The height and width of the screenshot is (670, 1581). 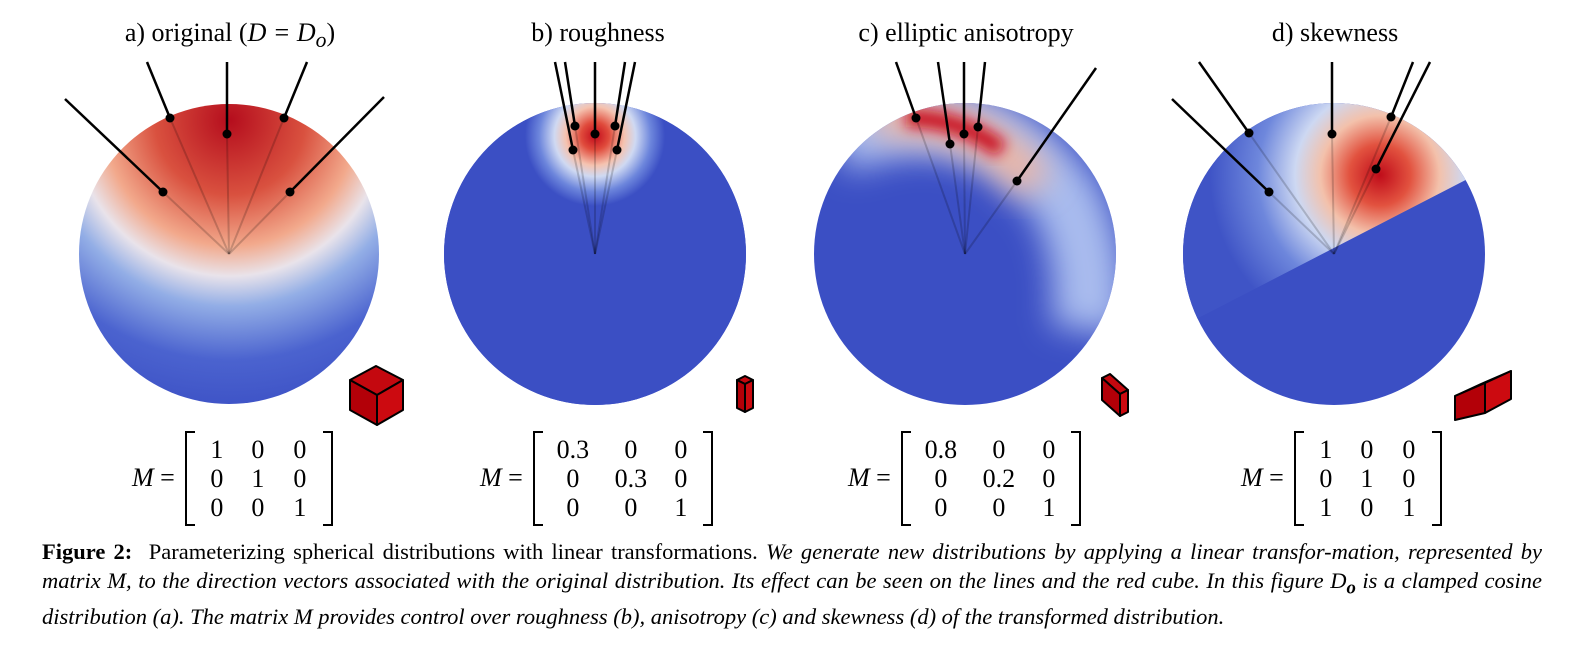 I want to click on sphere-anisotropy-diagram, so click(x=971, y=239).